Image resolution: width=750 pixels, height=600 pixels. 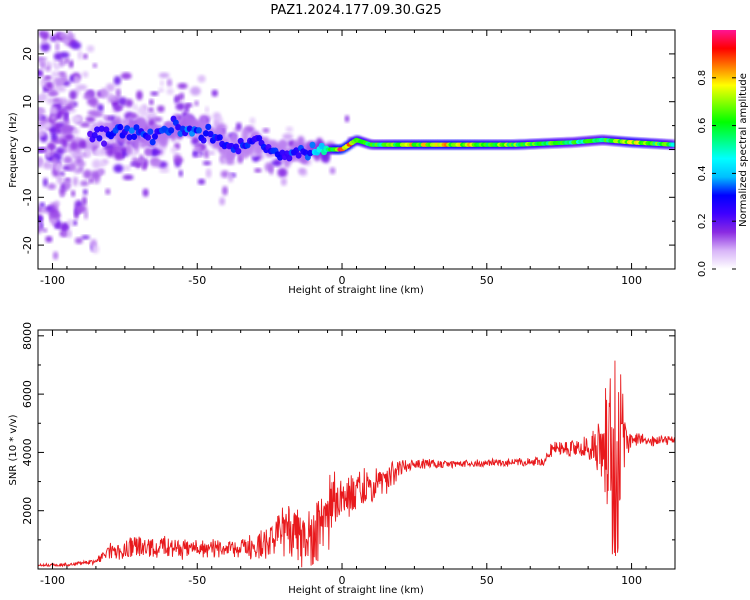 I want to click on colorbar-tick-label: 0.4, so click(x=702, y=173).